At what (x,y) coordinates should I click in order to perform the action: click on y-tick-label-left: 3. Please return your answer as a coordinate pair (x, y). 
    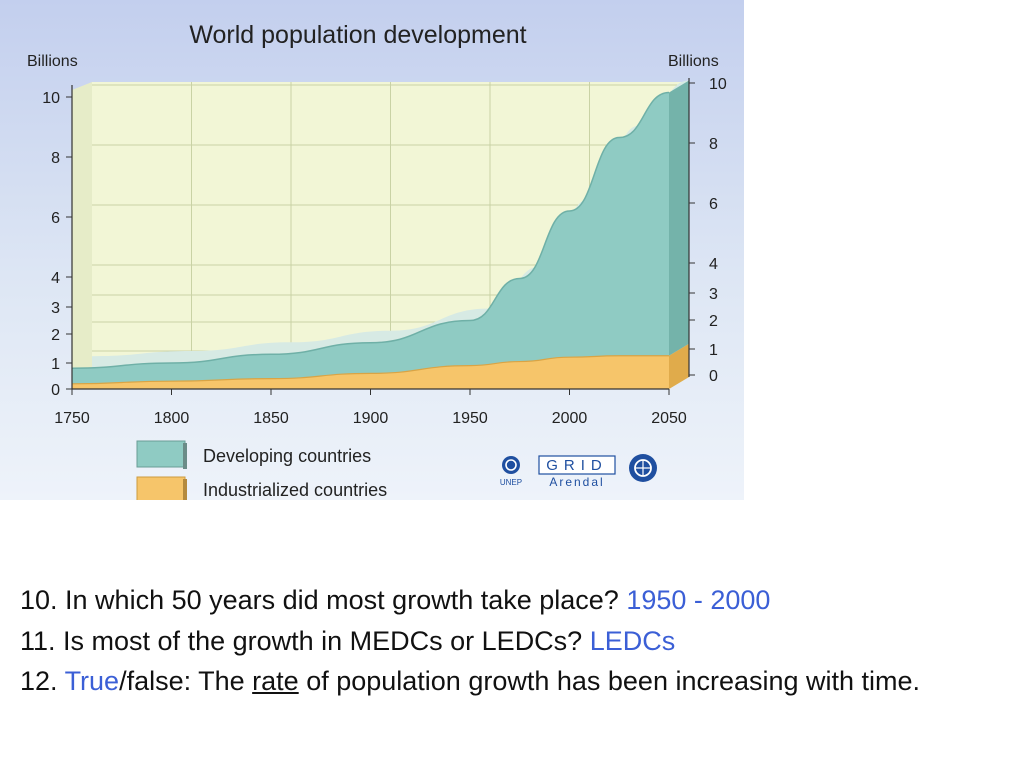
    Looking at the image, I should click on (55, 308).